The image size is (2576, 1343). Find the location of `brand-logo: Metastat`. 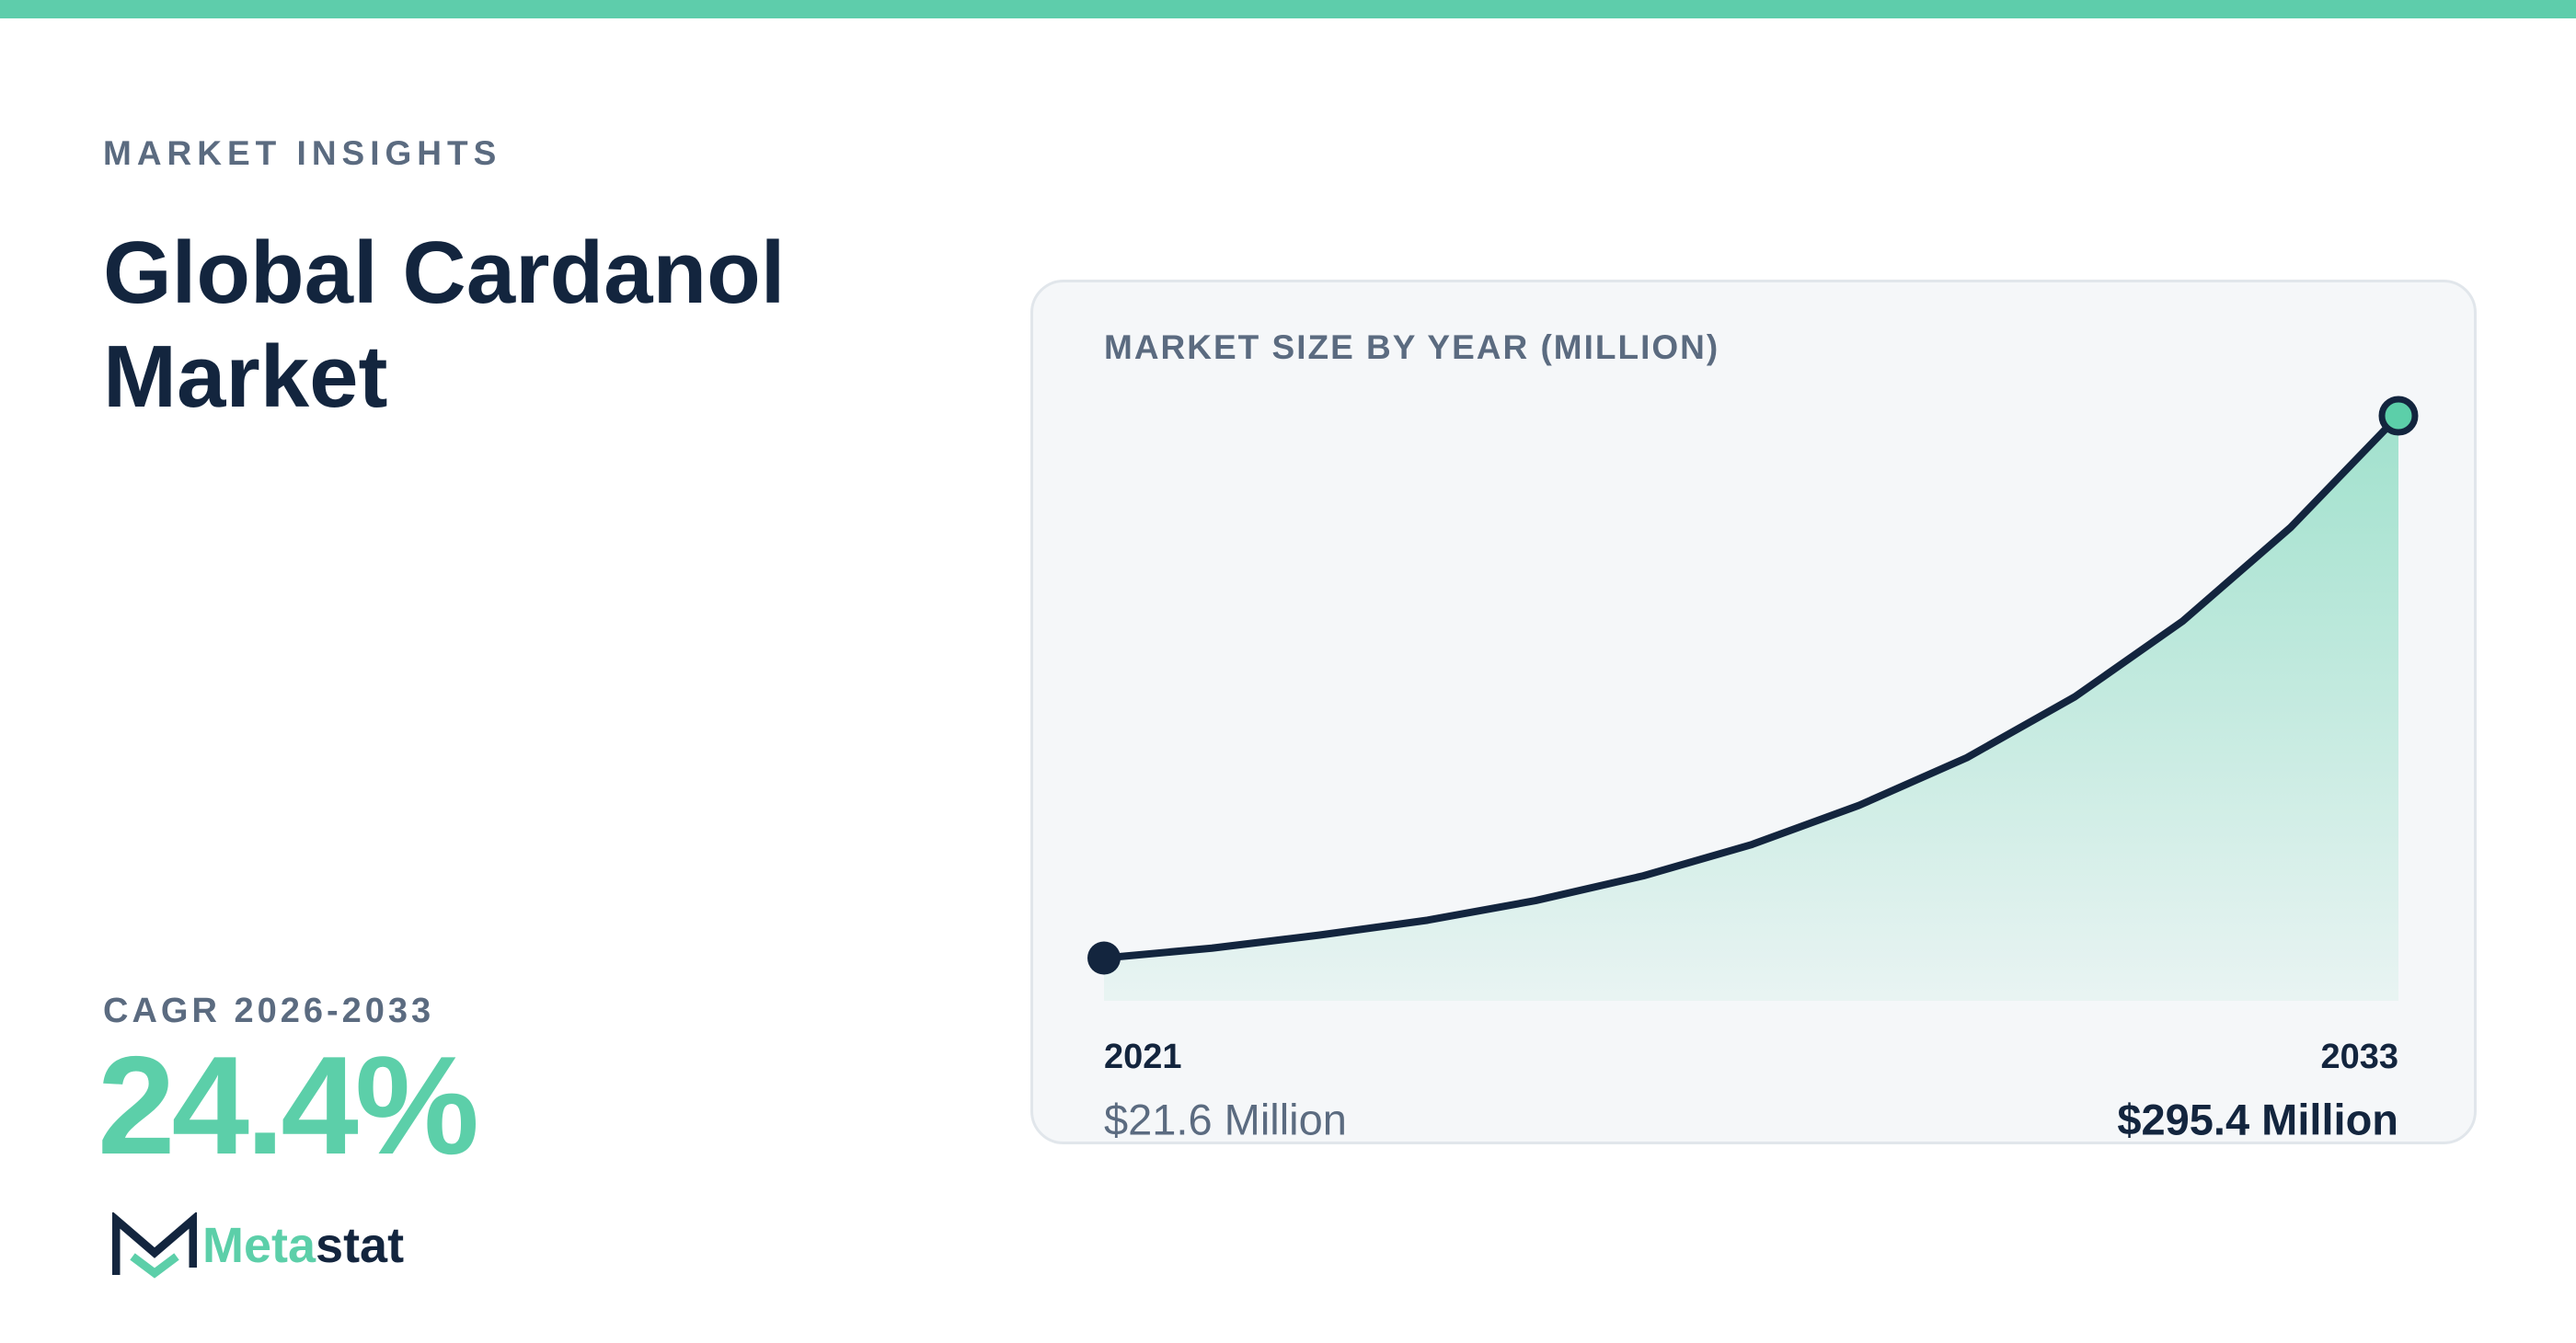

brand-logo: Metastat is located at coordinates (258, 1245).